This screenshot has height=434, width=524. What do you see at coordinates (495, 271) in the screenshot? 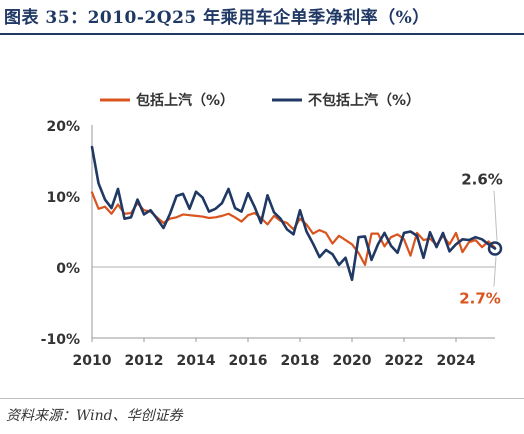
I see `end-label-leader-incl` at bounding box center [495, 271].